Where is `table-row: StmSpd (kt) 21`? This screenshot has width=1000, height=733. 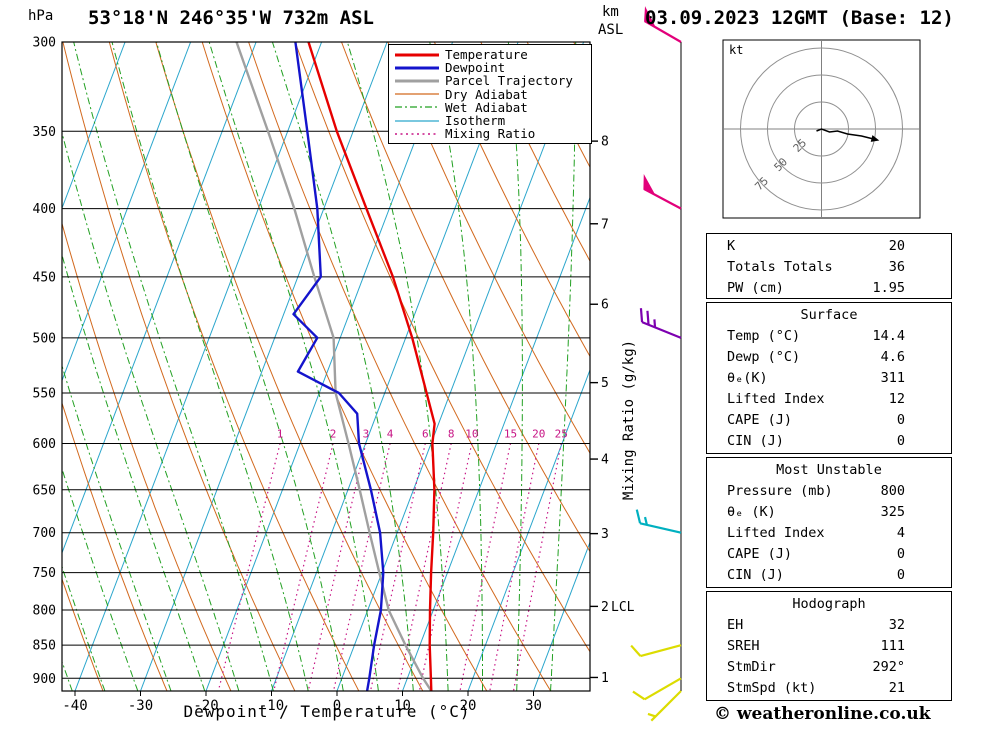 table-row: StmSpd (kt) 21 is located at coordinates (829, 688).